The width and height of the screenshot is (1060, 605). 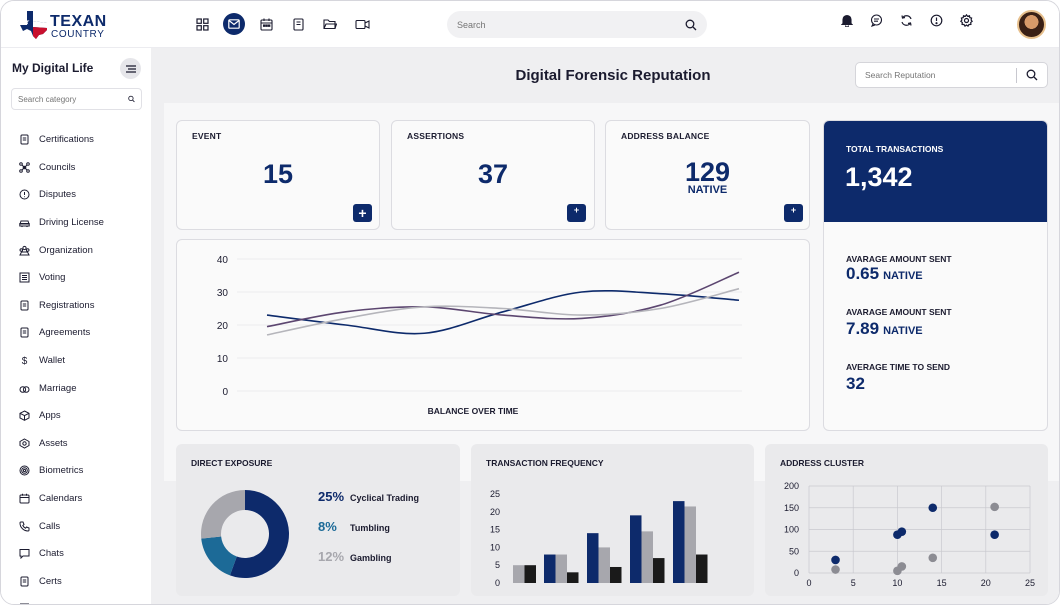 What do you see at coordinates (202, 24) in the screenshot?
I see `grid-icon` at bounding box center [202, 24].